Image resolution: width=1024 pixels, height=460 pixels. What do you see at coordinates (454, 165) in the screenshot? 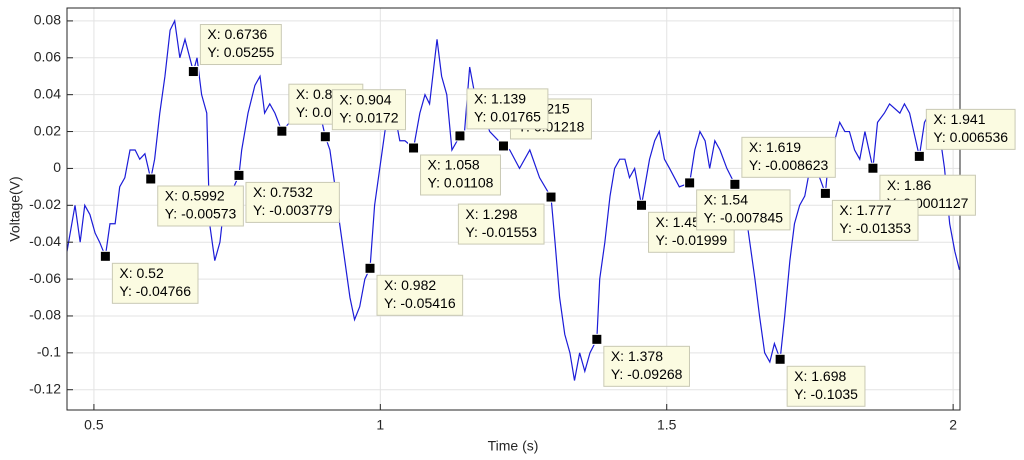
I see `datatip-x-label: X: 1.058` at bounding box center [454, 165].